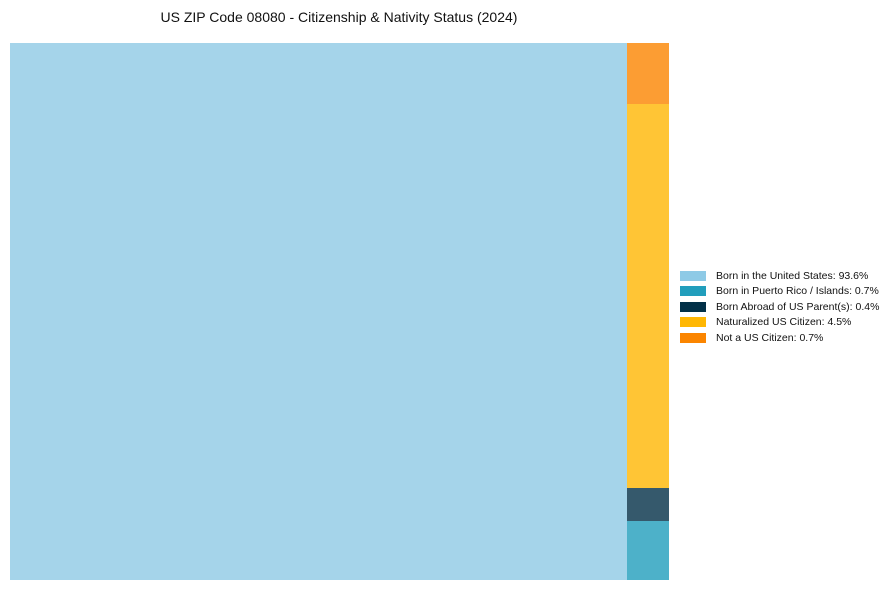 The image size is (889, 590). I want to click on treemap-rect-not-a-us-citizen, so click(648, 73).